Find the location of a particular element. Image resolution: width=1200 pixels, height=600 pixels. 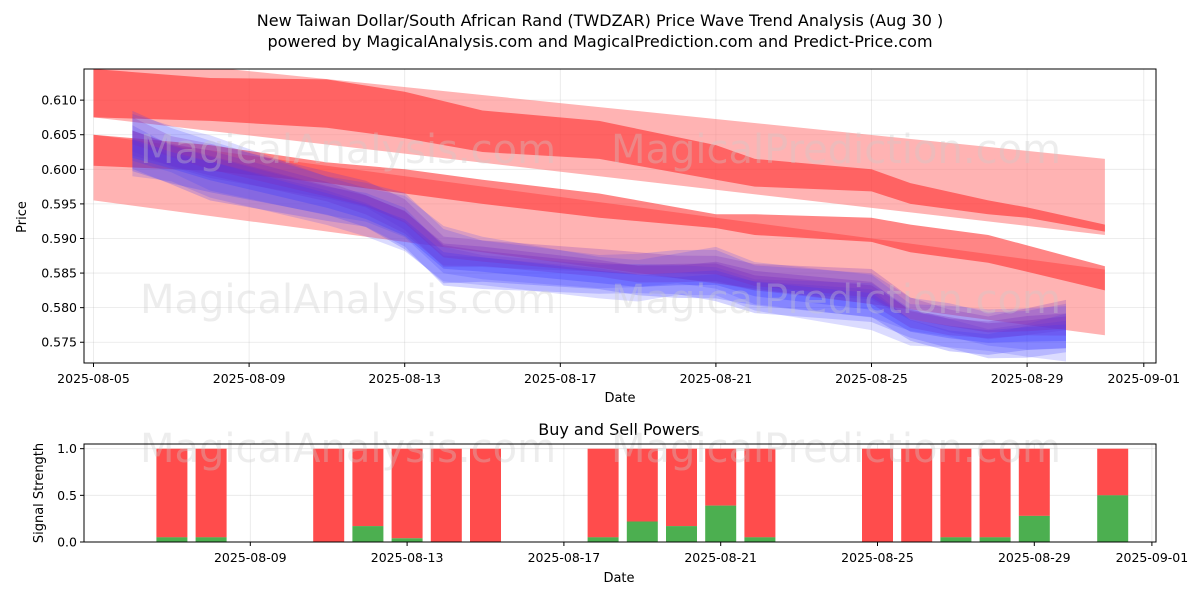

price-x-tick-label: 2025-08-13 is located at coordinates (404, 378).